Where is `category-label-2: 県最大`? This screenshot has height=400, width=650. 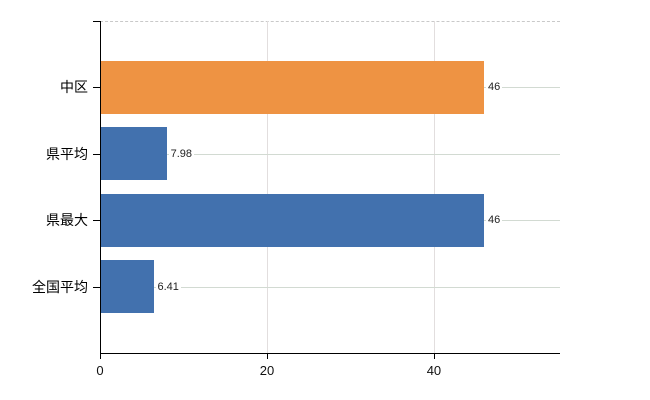
category-label-2: 県最大 is located at coordinates (67, 220).